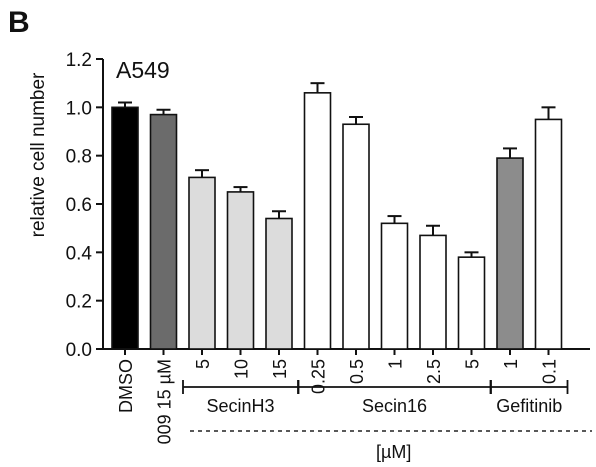  Describe the element at coordinates (529, 406) in the screenshot. I see `group-label: Gefitinib` at that location.